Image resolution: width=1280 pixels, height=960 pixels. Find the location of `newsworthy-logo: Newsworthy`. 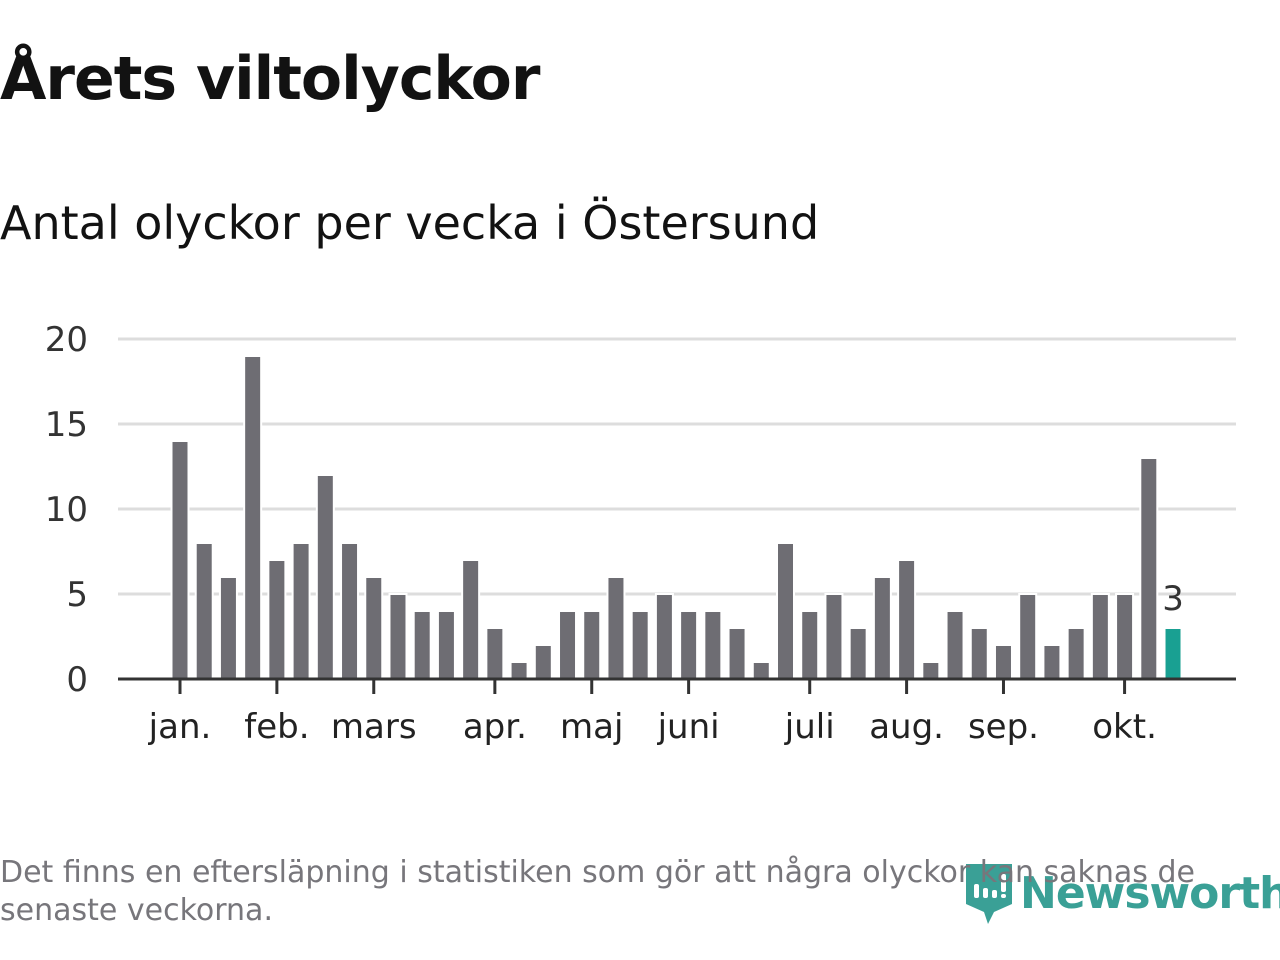

newsworthy-logo: Newsworthy is located at coordinates (1122, 893).